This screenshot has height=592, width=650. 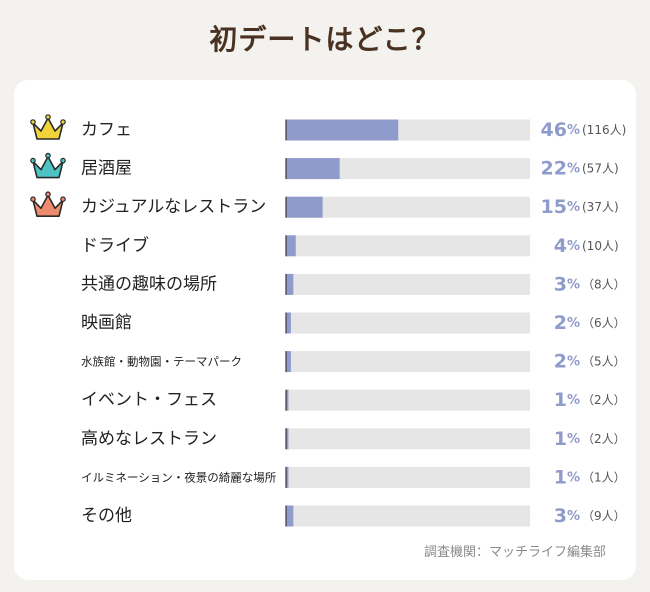 What do you see at coordinates (604, 477) in the screenshot?
I see `count-label: （1人）` at bounding box center [604, 477].